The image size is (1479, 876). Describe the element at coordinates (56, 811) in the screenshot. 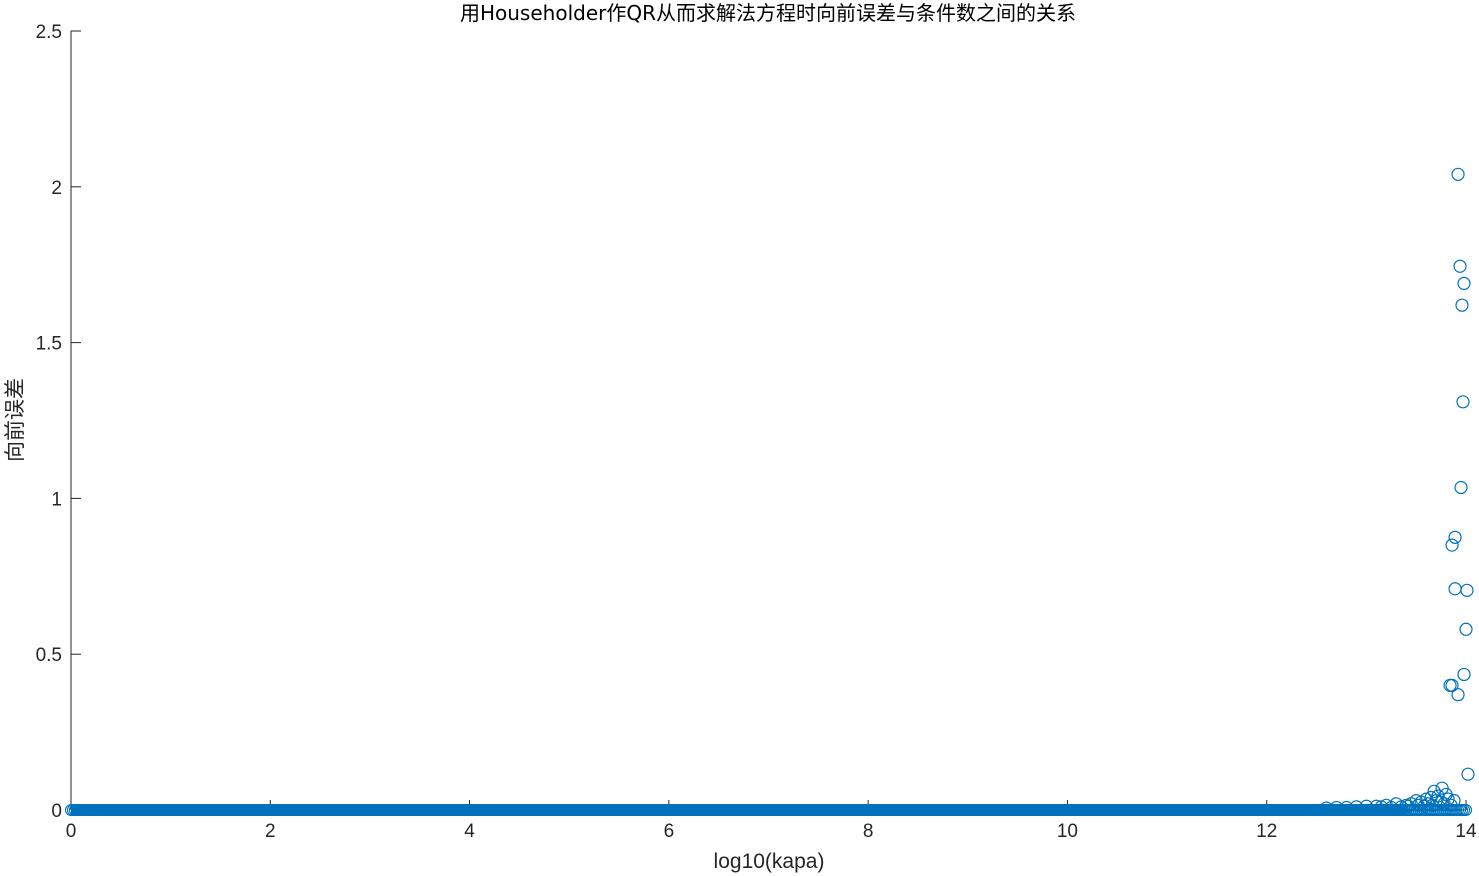

I see `y-tick-label: 0` at that location.